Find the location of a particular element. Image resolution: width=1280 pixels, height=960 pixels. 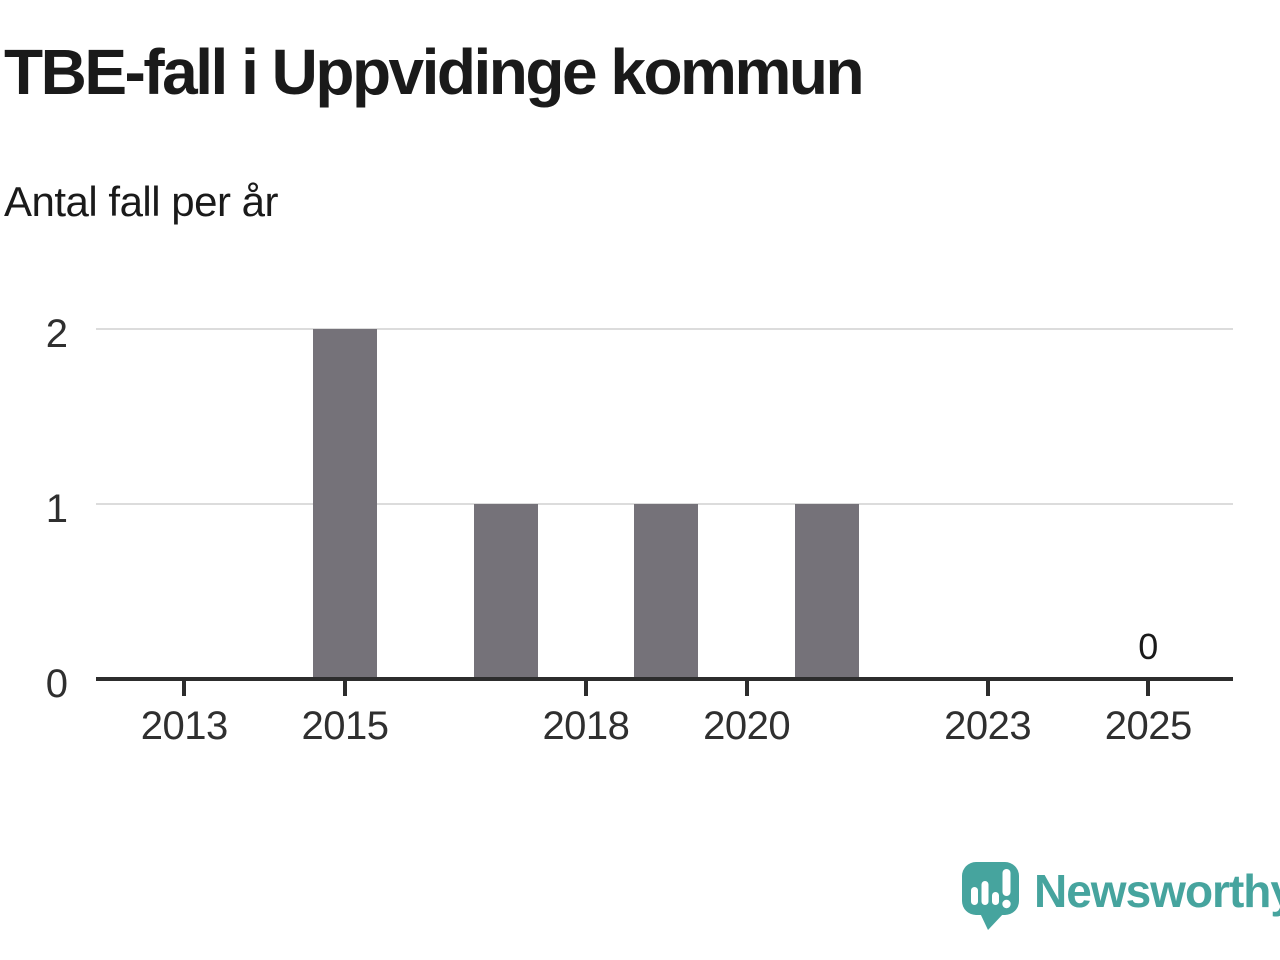

gridline is located at coordinates (664, 329).